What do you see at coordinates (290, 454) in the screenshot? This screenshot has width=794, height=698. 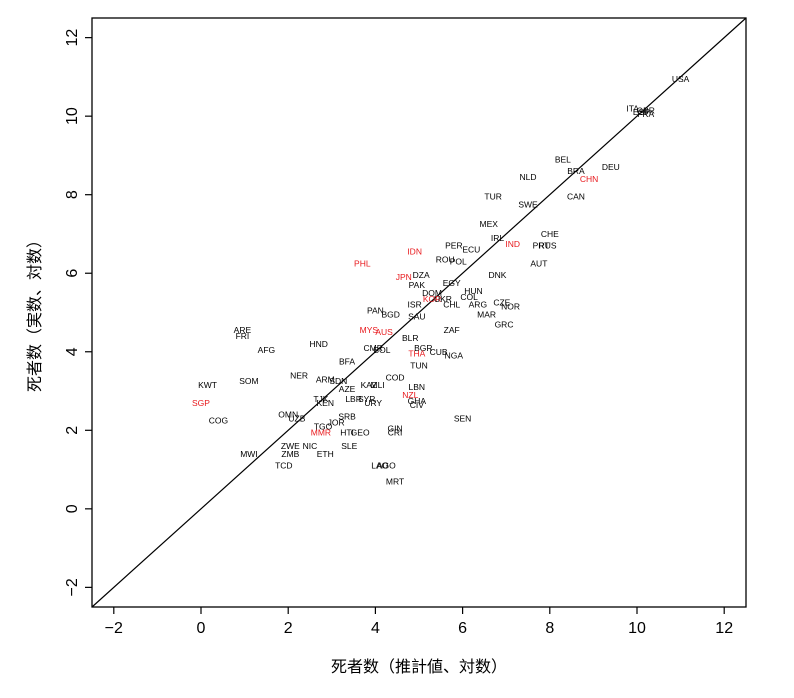 I see `point-label-zmb: ZMB` at bounding box center [290, 454].